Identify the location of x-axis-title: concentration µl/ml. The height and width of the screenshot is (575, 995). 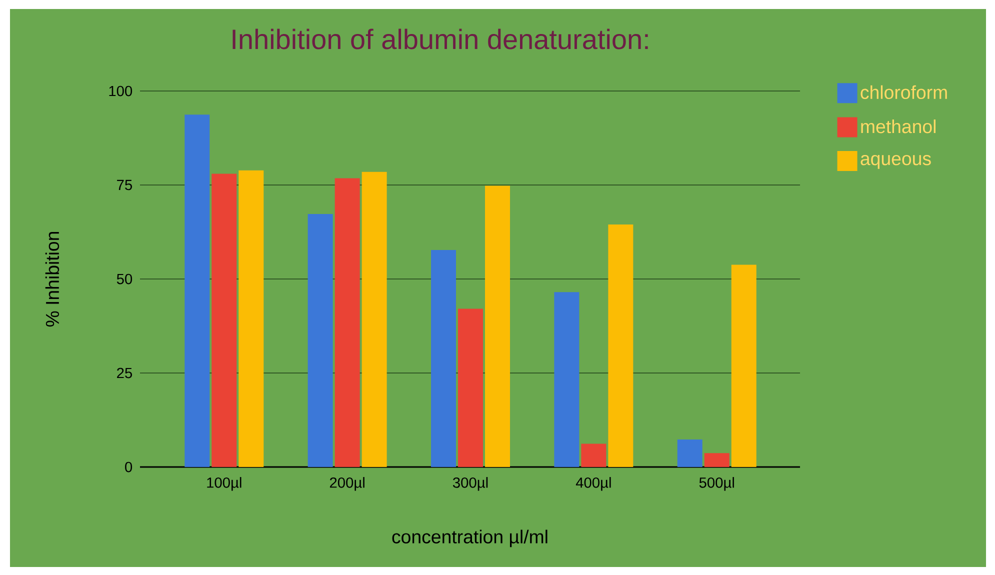
(470, 539).